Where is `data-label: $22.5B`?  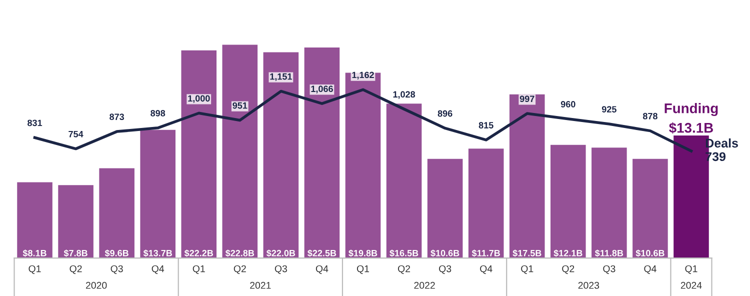
data-label: $22.5B is located at coordinates (322, 253).